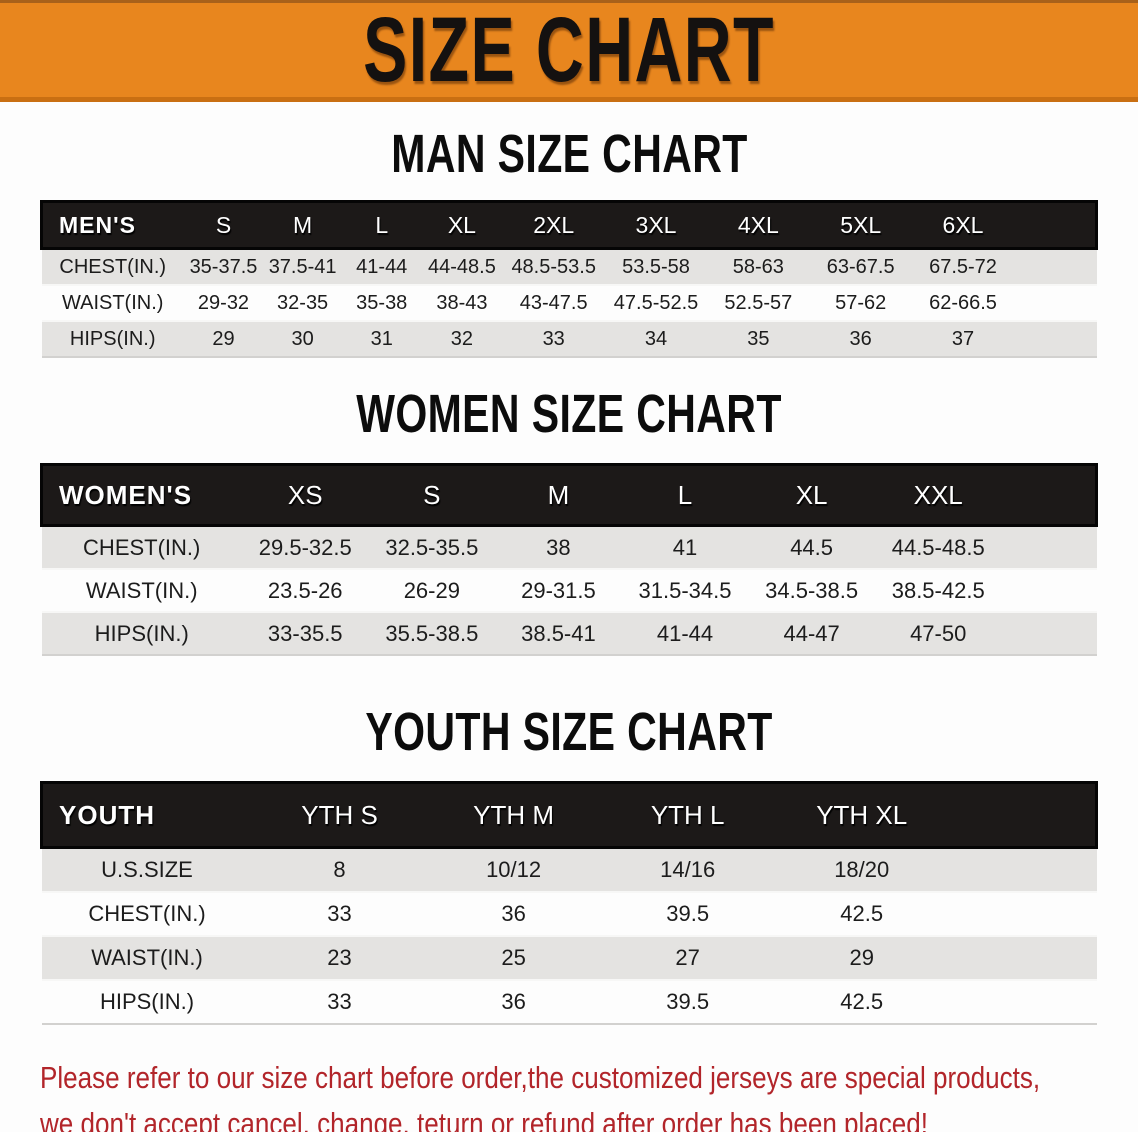  Describe the element at coordinates (147, 869) in the screenshot. I see `youth-ussize-row-label: U.S.SIZE` at that location.